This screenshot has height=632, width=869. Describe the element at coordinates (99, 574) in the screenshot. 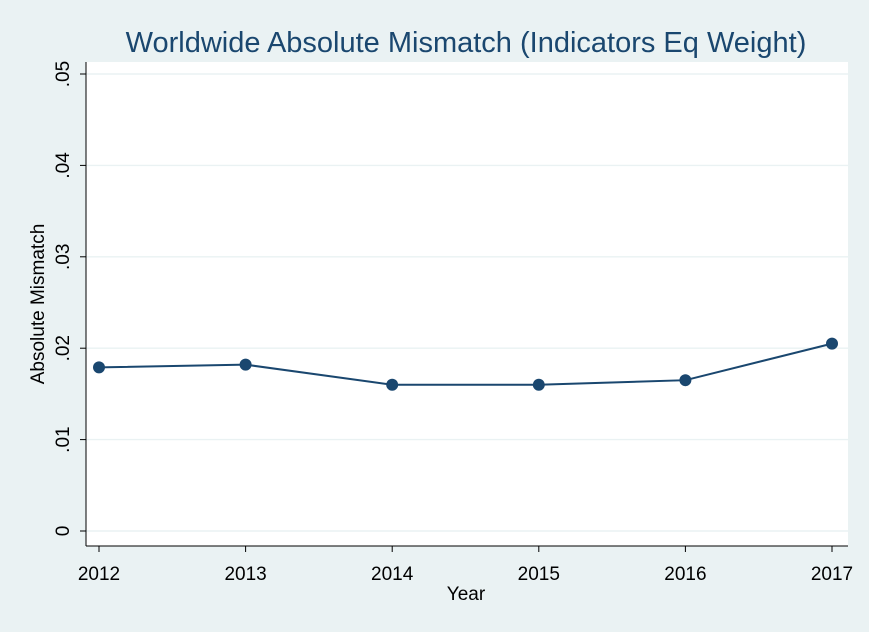

I see `x-tick-label: 2012` at that location.